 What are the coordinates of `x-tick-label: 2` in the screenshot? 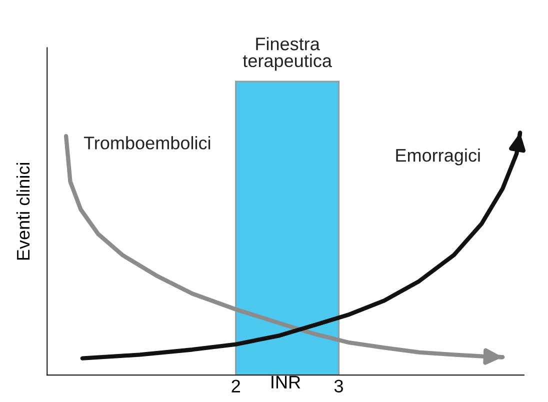 It's located at (236, 386).